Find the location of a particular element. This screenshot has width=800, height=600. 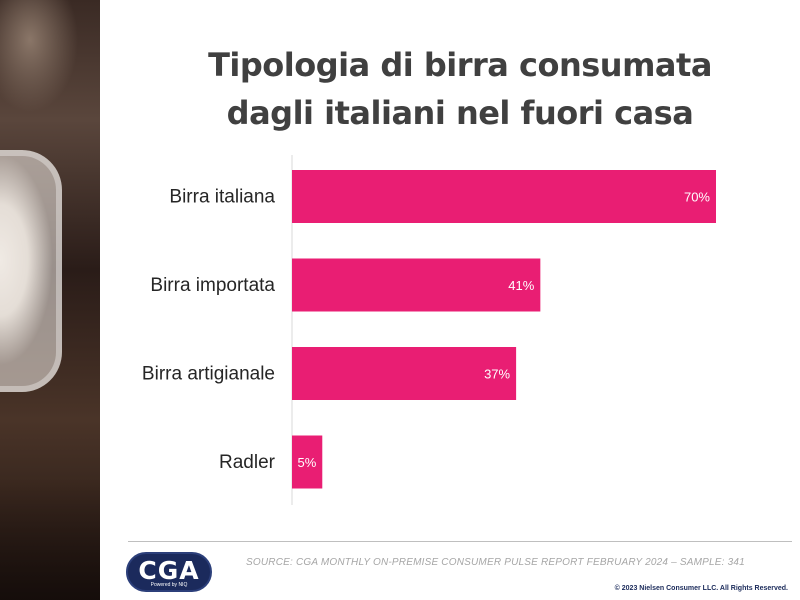

chart-title-line1: Tipologia di birra consumata is located at coordinates (460, 65).